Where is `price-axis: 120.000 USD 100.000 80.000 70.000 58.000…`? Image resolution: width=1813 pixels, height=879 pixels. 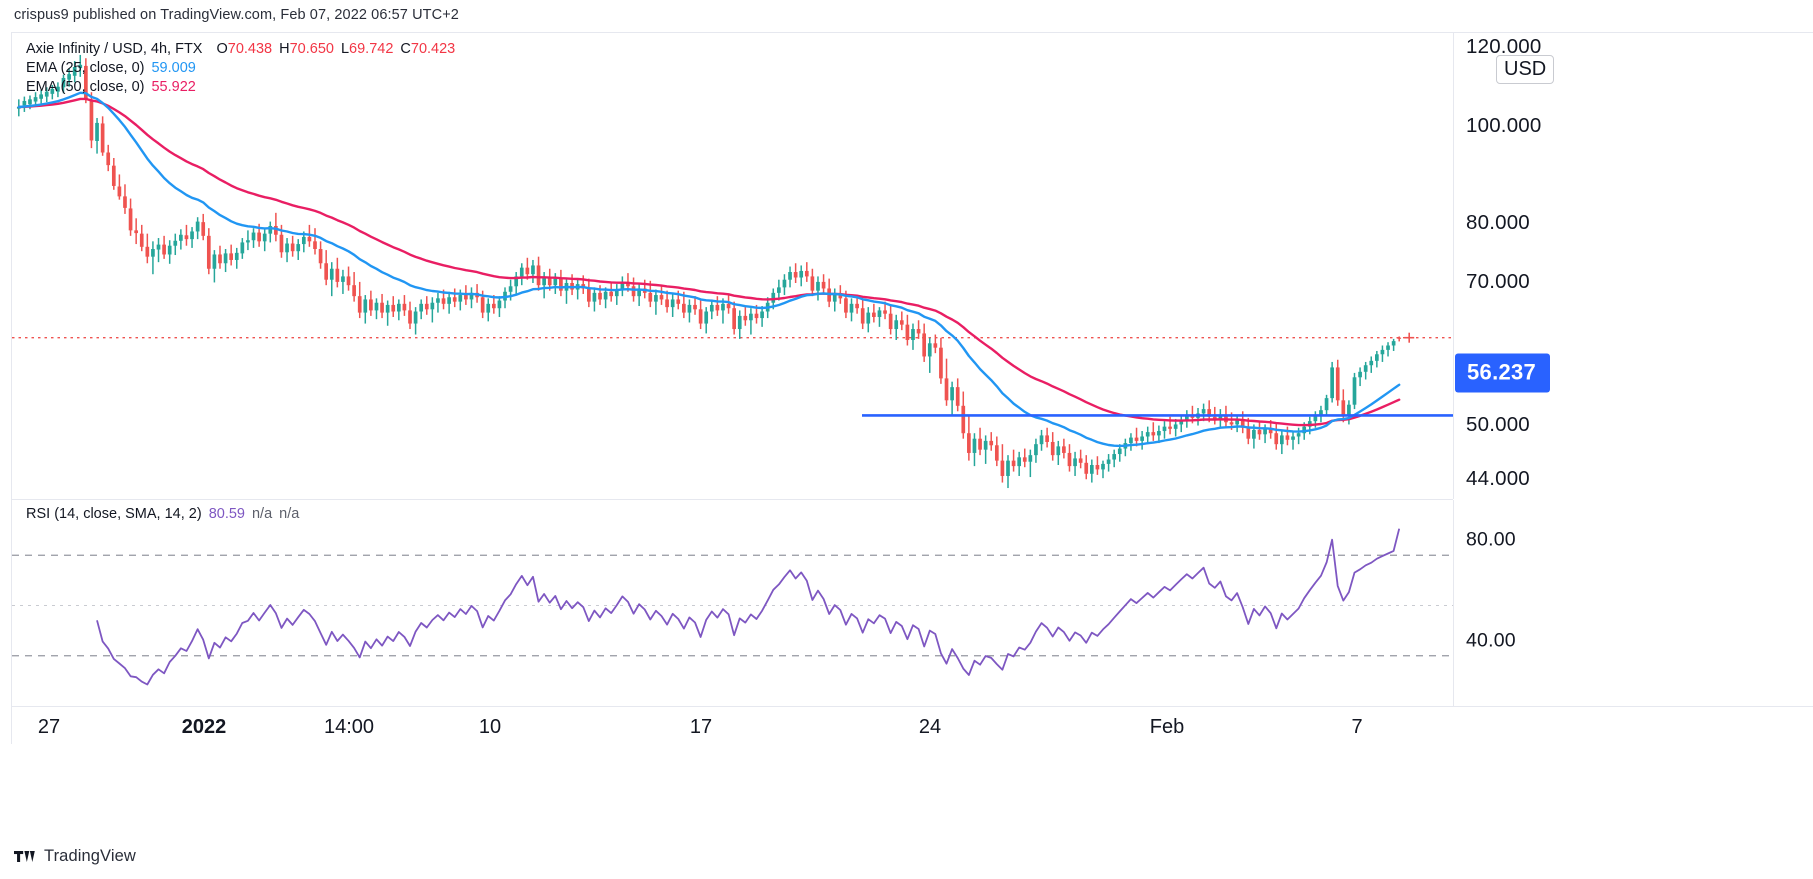
price-axis: 120.000 USD 100.000 80.000 70.000 58.000… is located at coordinates (1633, 266).